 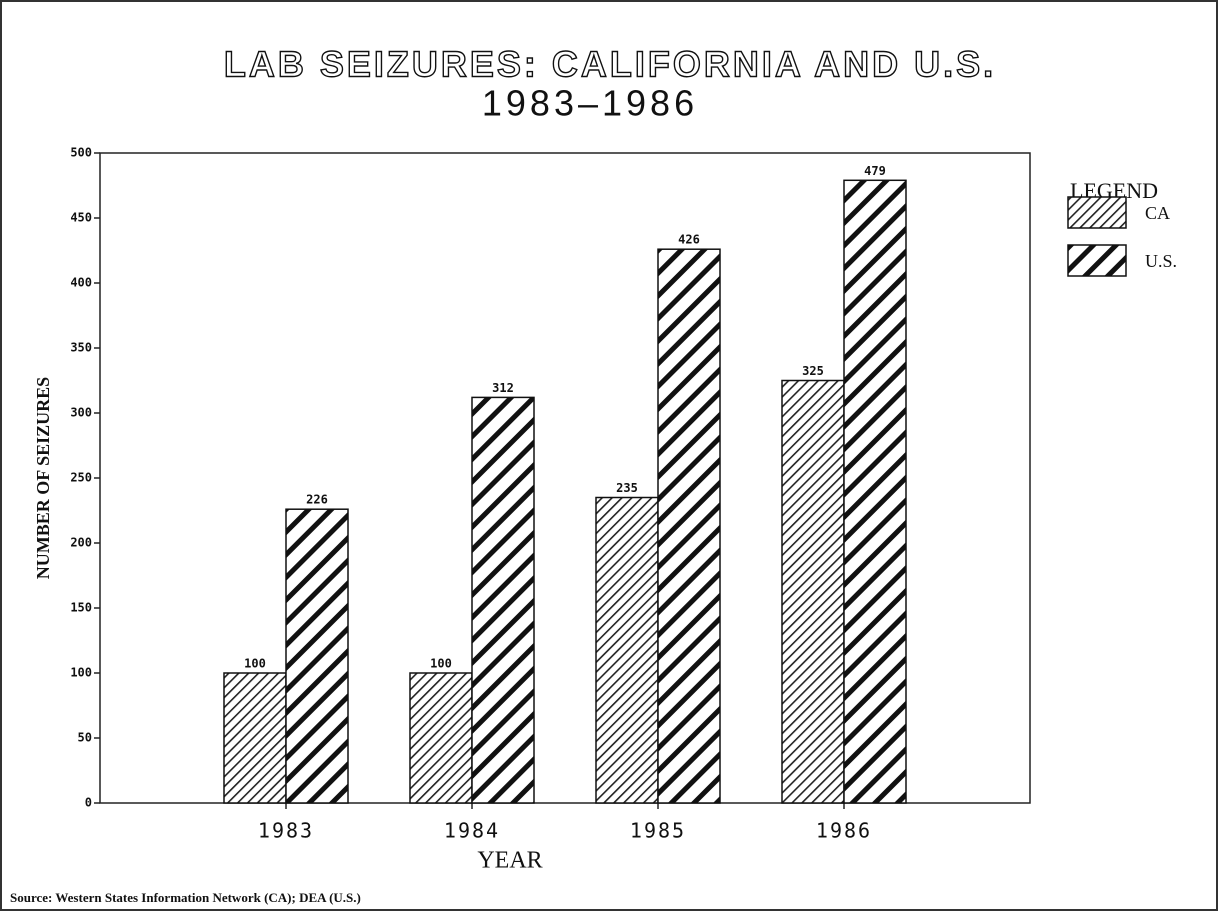 What do you see at coordinates (627, 488) in the screenshot?
I see `value-label: 235` at bounding box center [627, 488].